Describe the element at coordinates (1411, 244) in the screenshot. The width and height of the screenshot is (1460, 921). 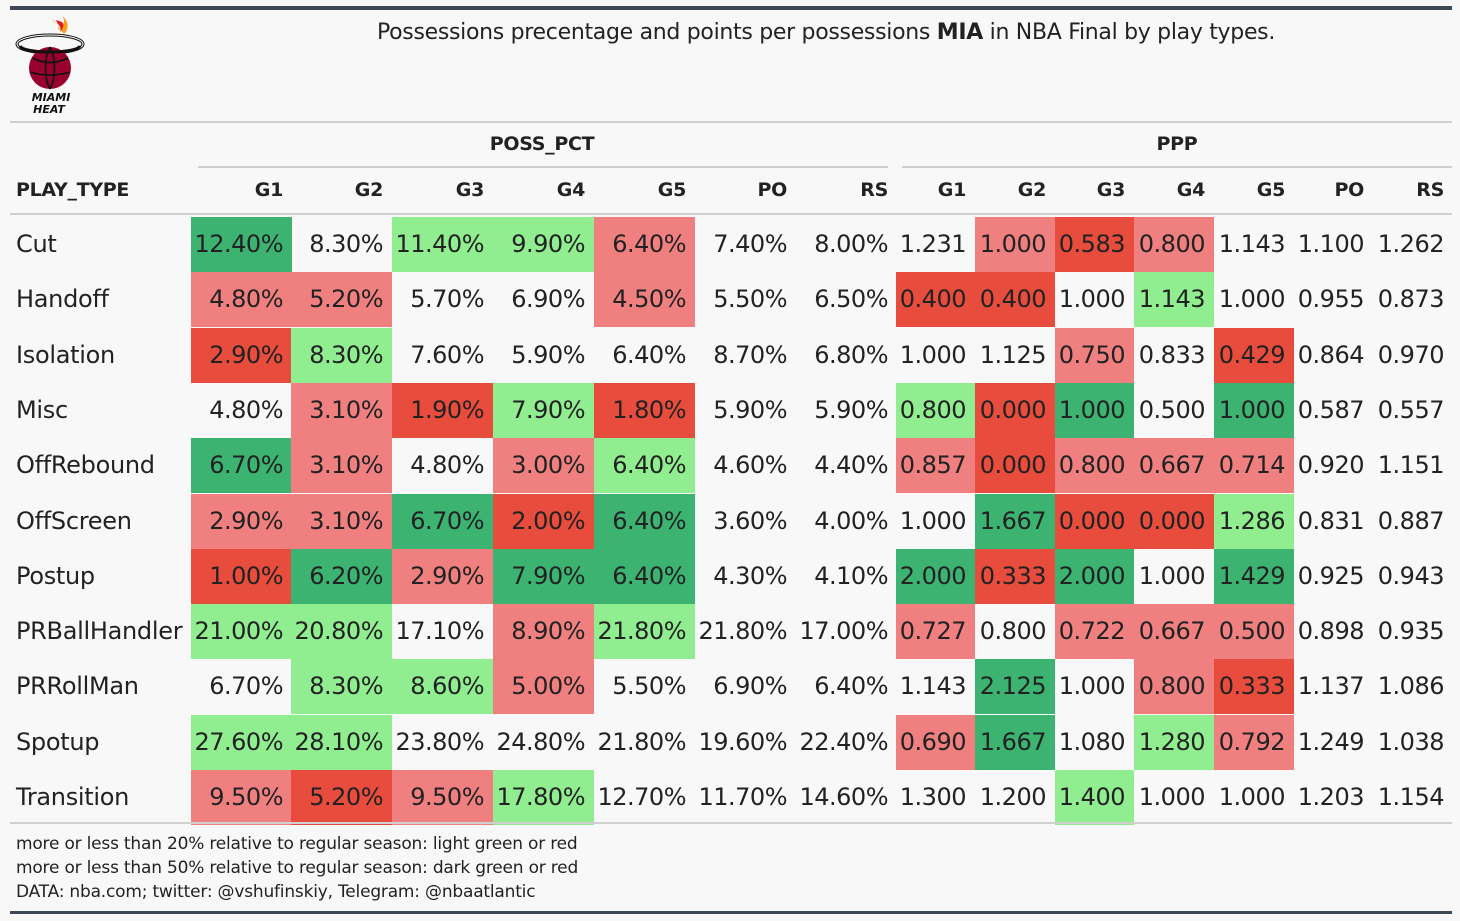
I see `ppp-cell: 1.262` at that location.